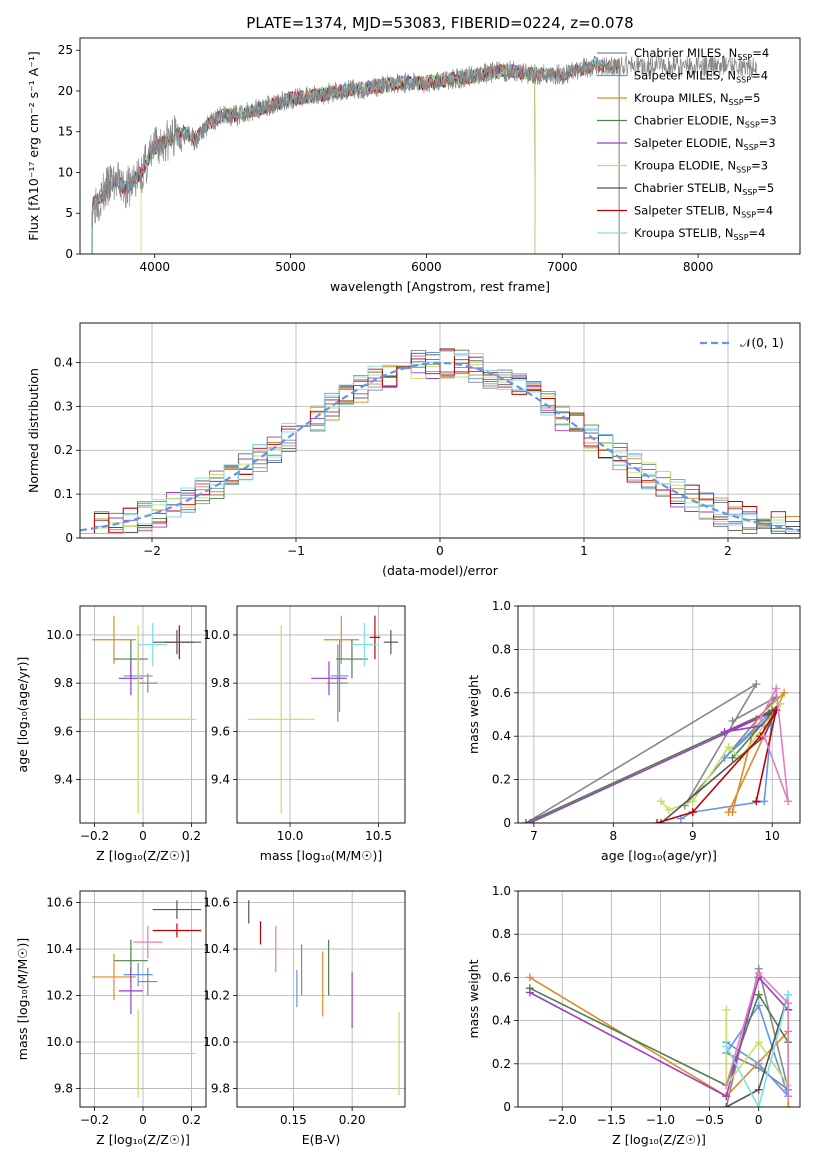  What do you see at coordinates (562, 267) in the screenshot?
I see `tick-label-x: 7000` at bounding box center [562, 267].